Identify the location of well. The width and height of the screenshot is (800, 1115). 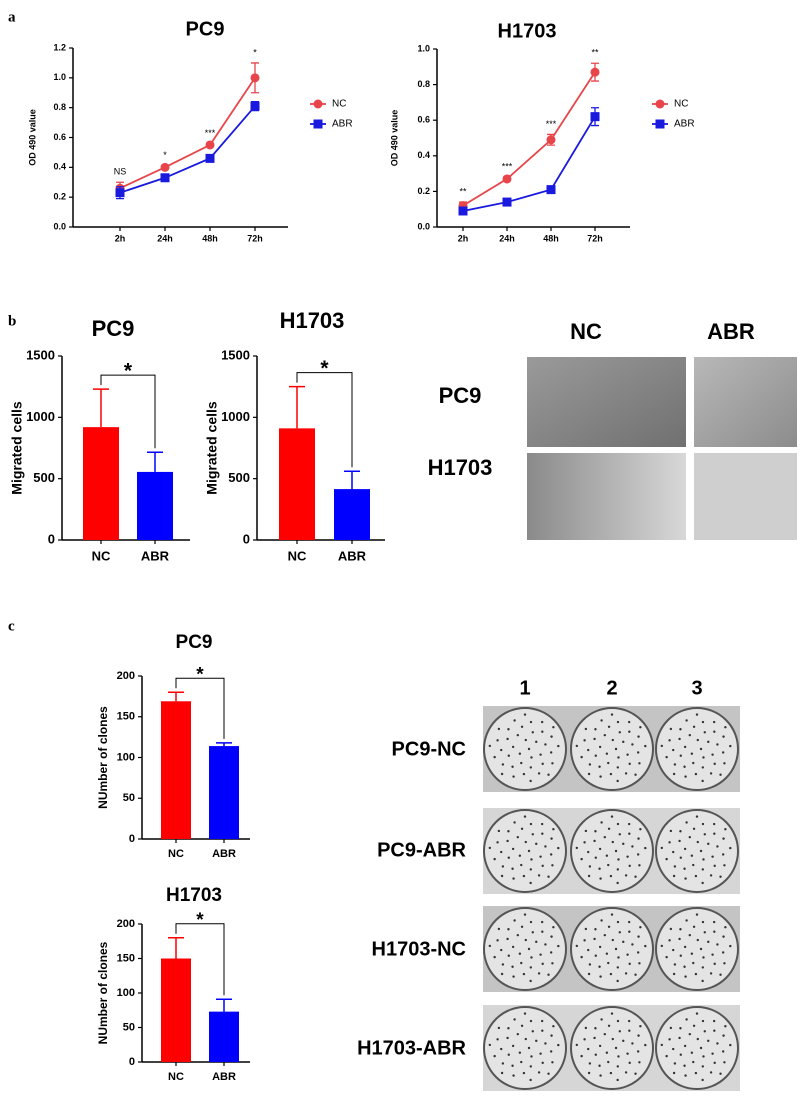
(612, 949).